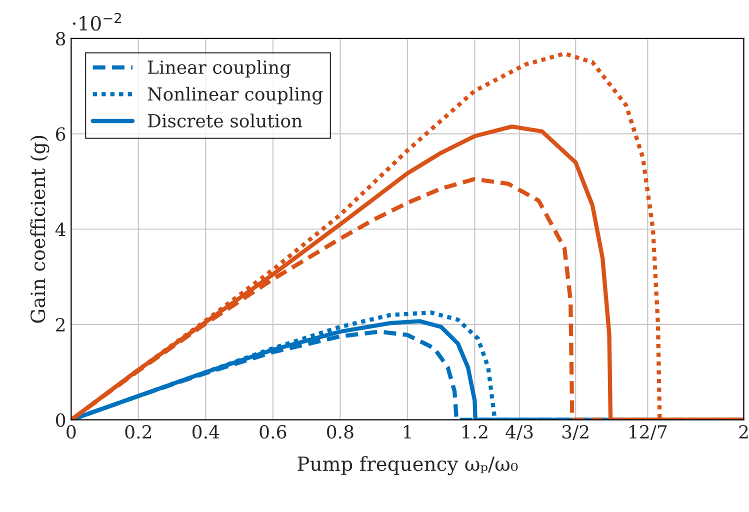  What do you see at coordinates (96, 21) in the screenshot?
I see `text: ·10$^{−2}$` at bounding box center [96, 21].